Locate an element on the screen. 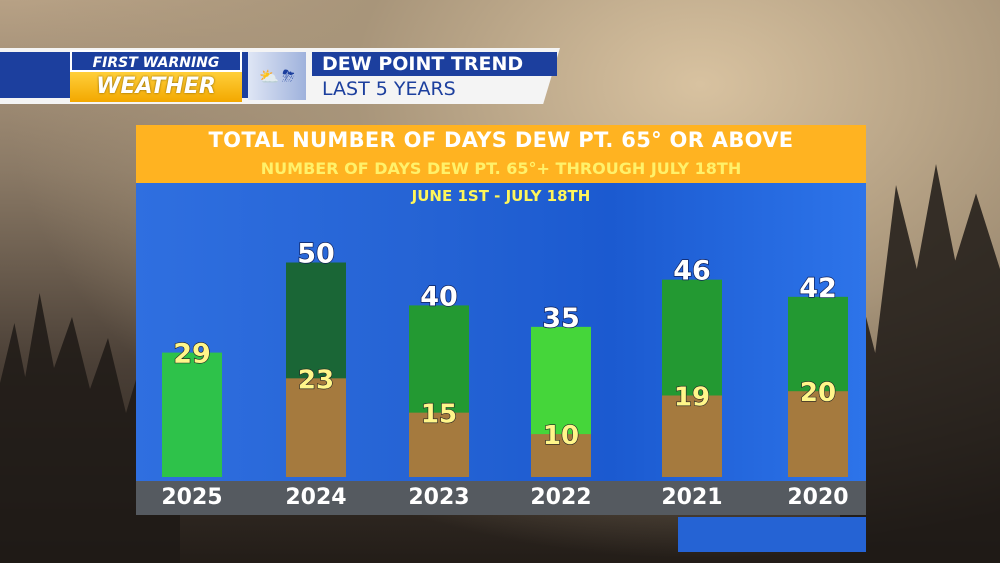 This screenshot has height=563, width=1000. bar-total-2025 is located at coordinates (192, 414).